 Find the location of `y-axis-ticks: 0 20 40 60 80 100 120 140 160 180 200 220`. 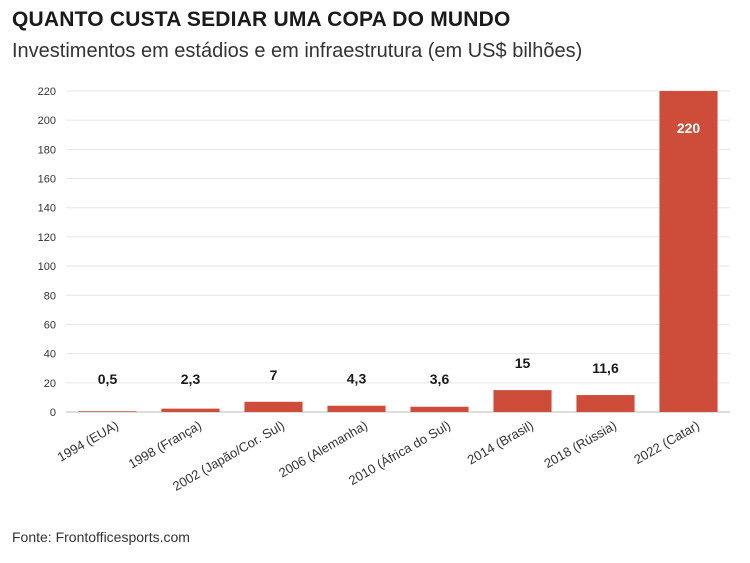

y-axis-ticks: 0 20 40 60 80 100 120 140 160 180 200 220 is located at coordinates (47, 252).